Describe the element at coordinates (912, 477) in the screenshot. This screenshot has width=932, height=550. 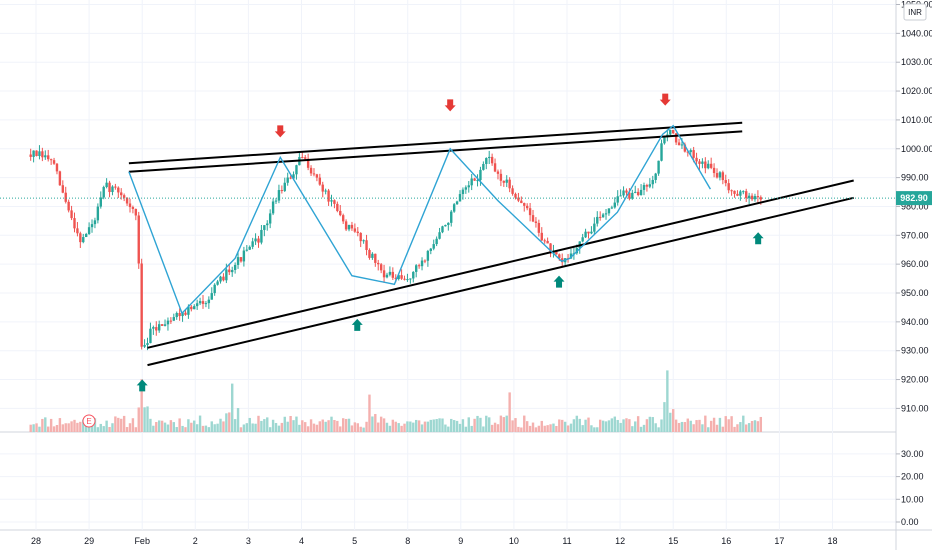
I see `volume-tick-label: 20.00` at that location.